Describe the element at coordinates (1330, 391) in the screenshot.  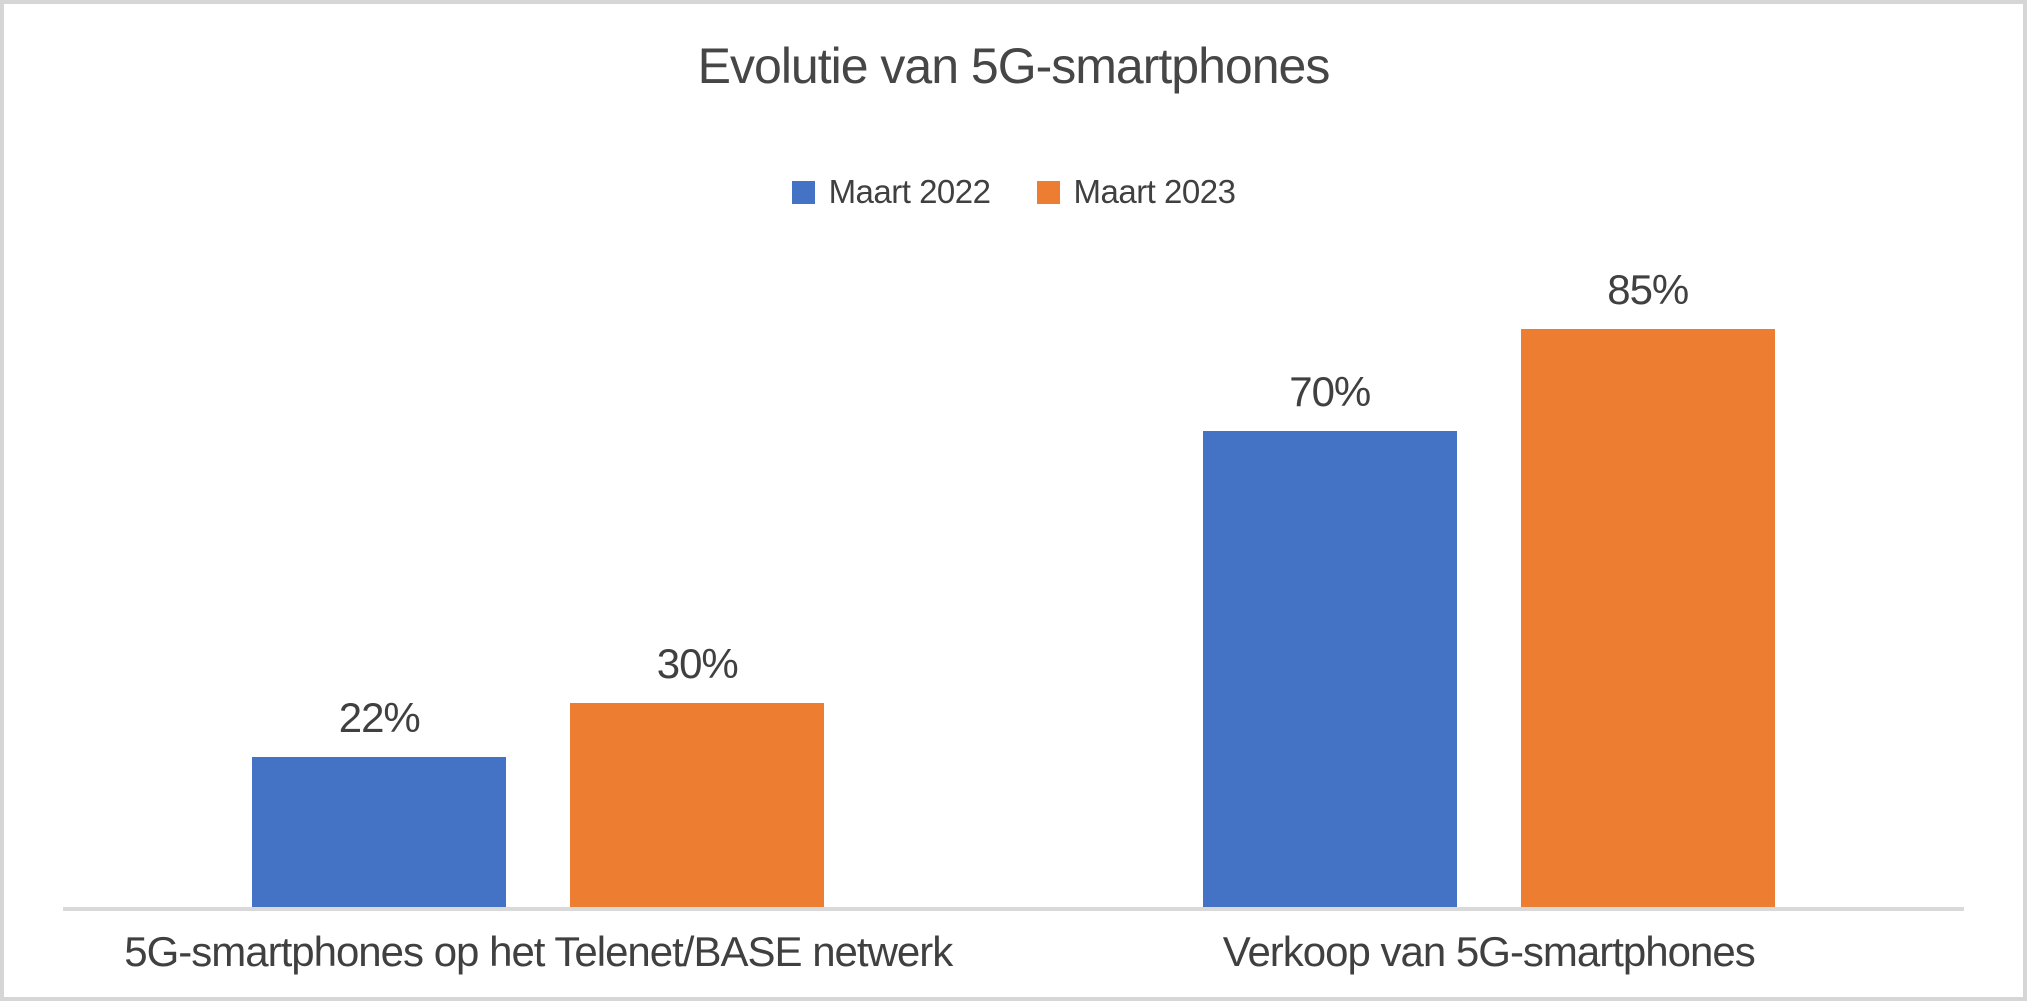
I see `bar-value-label: 70%` at that location.